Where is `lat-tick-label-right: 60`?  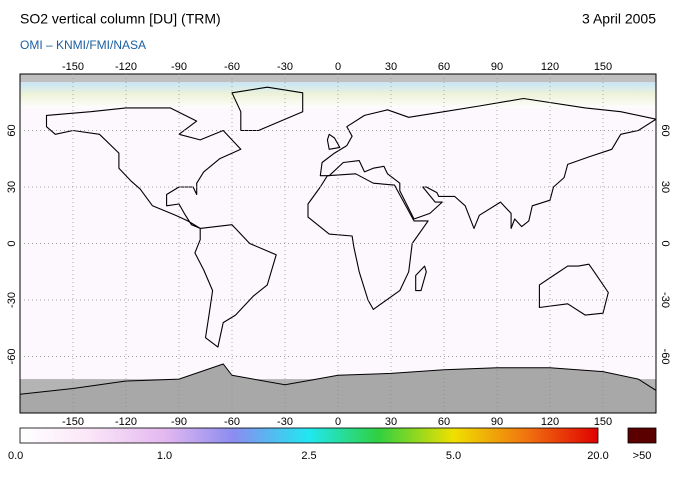
lat-tick-label-right: 60 is located at coordinates (665, 130).